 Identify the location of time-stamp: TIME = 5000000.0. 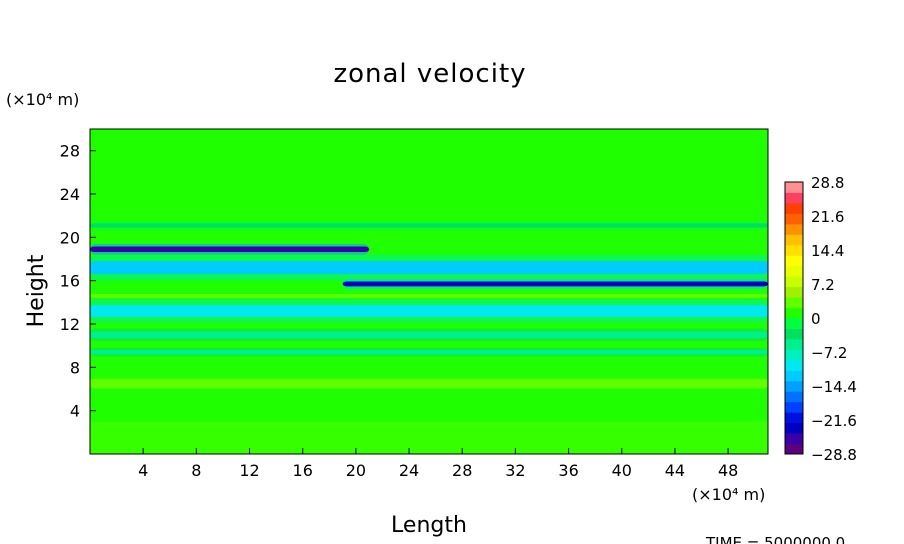
(775, 539).